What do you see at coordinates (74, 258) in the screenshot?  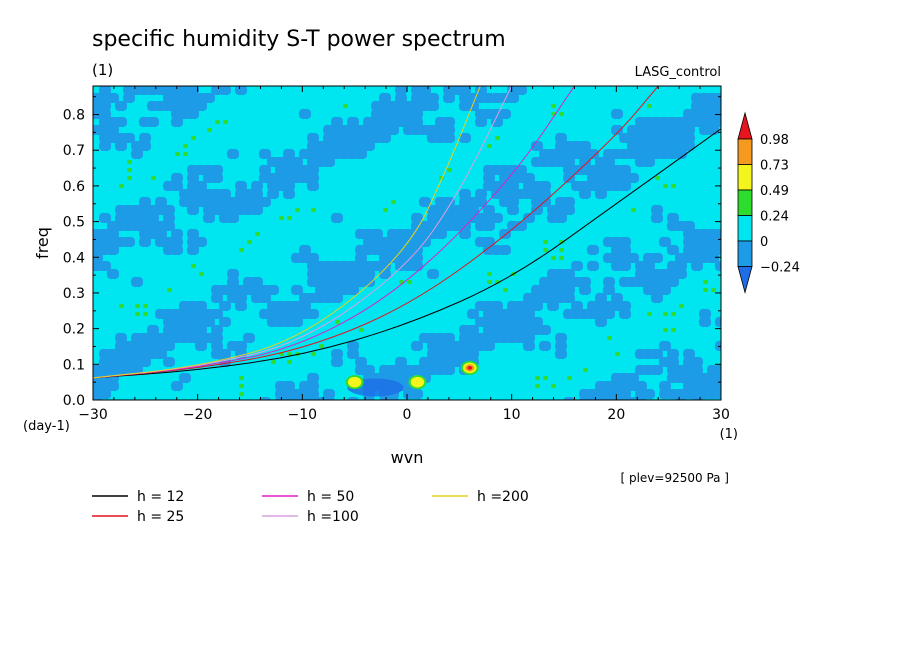 I see `y-tick-label: 0.4` at bounding box center [74, 258].